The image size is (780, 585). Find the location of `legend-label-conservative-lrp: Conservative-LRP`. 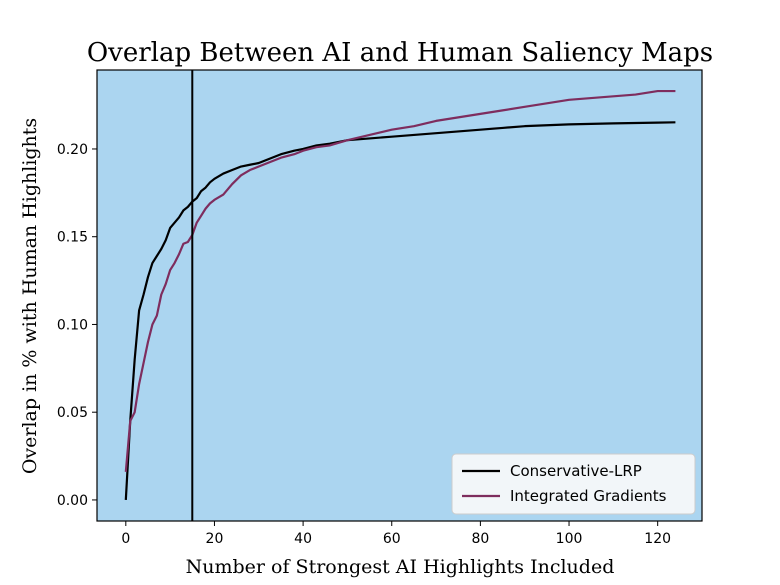

legend-label-conservative-lrp: Conservative-LRP is located at coordinates (576, 471).